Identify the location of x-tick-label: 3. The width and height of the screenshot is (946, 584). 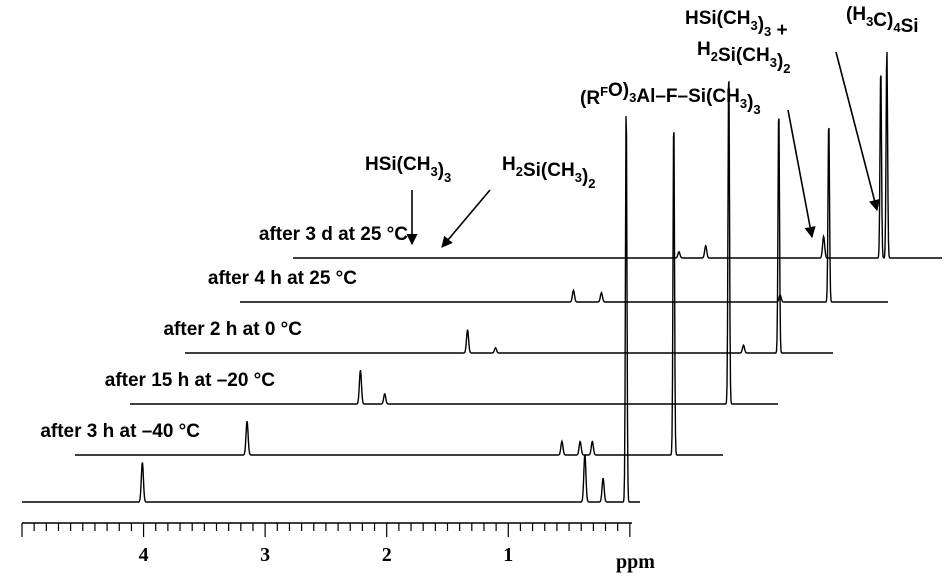
(265, 555).